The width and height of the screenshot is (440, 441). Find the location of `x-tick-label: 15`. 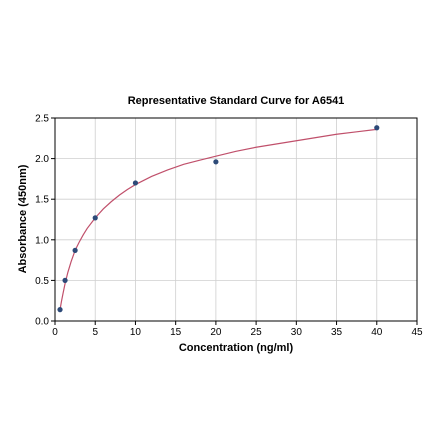

x-tick-label: 15 is located at coordinates (176, 332).